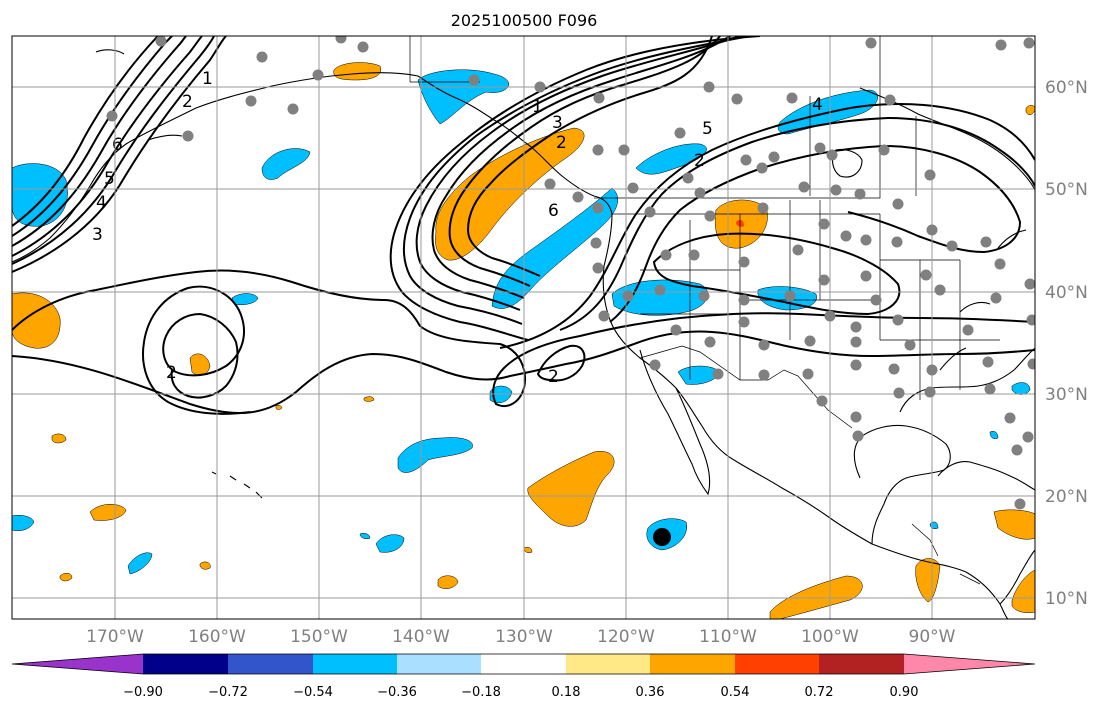  Describe the element at coordinates (143, 692) in the screenshot. I see `colorbar-tick-label: −0.90` at that location.